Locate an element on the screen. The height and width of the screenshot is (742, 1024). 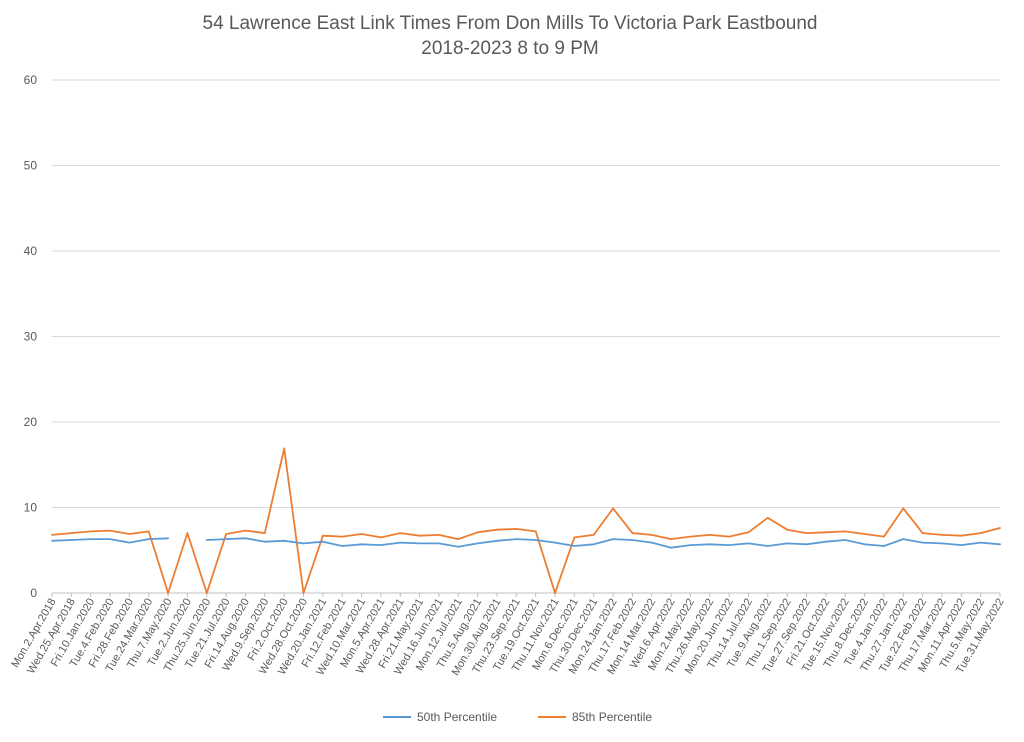
y-tick-label: 40 is located at coordinates (31, 251).